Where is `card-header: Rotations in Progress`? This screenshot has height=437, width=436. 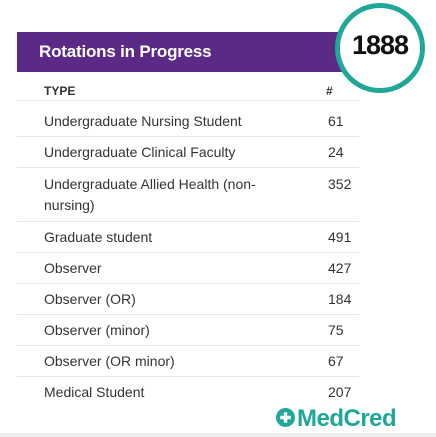
card-header: Rotations in Progress is located at coordinates (188, 52).